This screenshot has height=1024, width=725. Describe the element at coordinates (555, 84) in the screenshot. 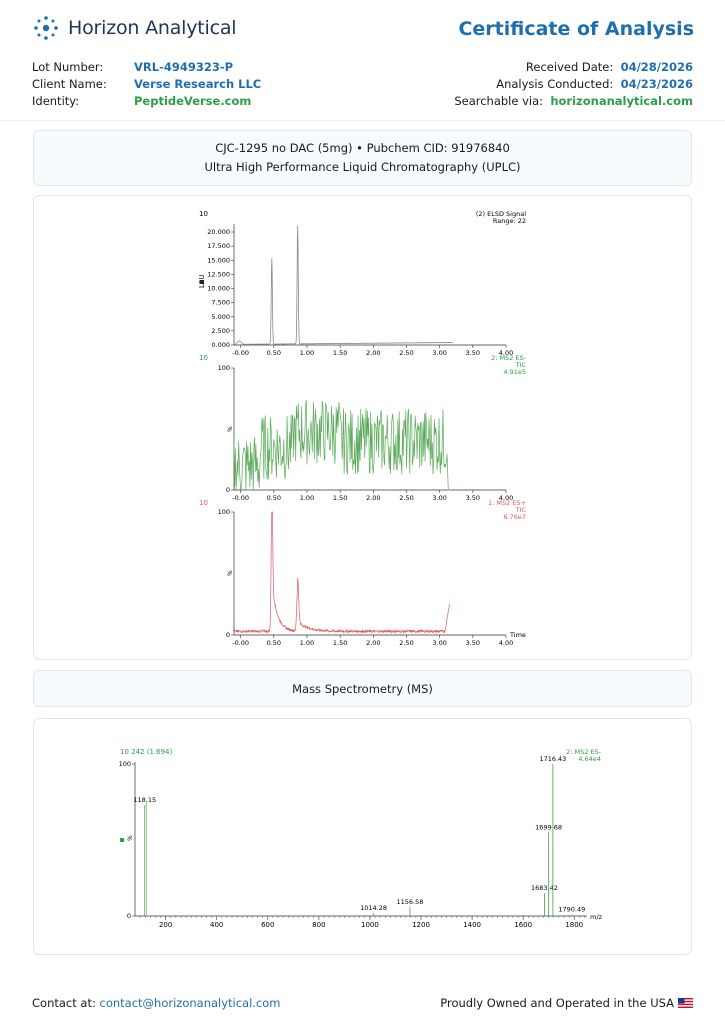

I see `analysis-conducted-label: Analysis Conducted:` at that location.